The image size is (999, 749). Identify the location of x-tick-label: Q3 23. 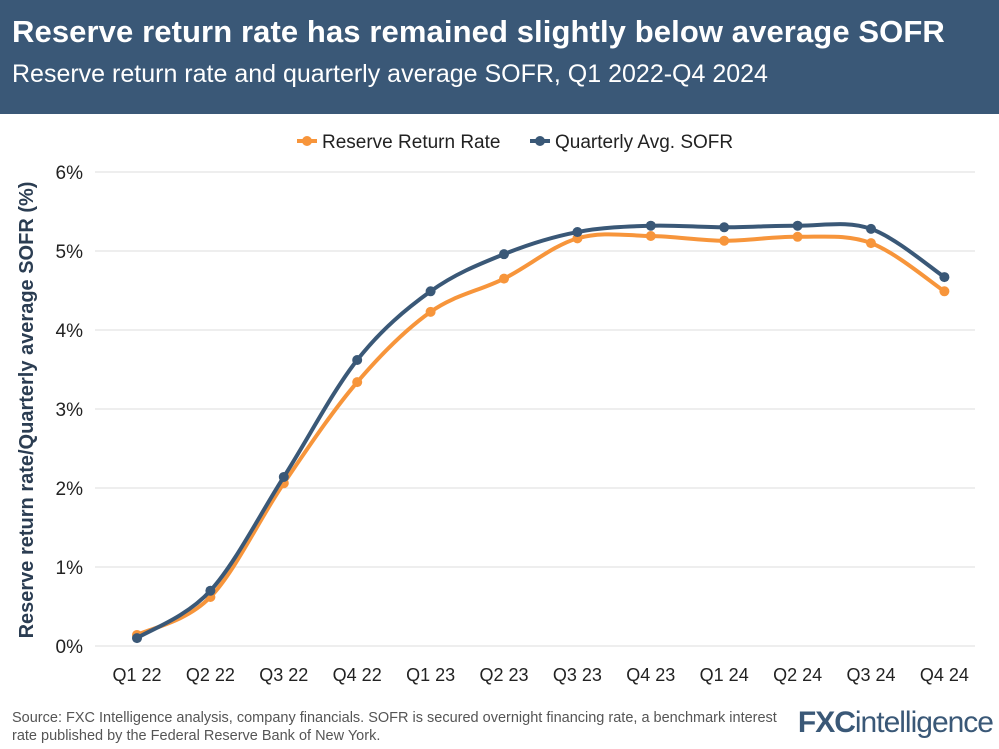
(577, 675).